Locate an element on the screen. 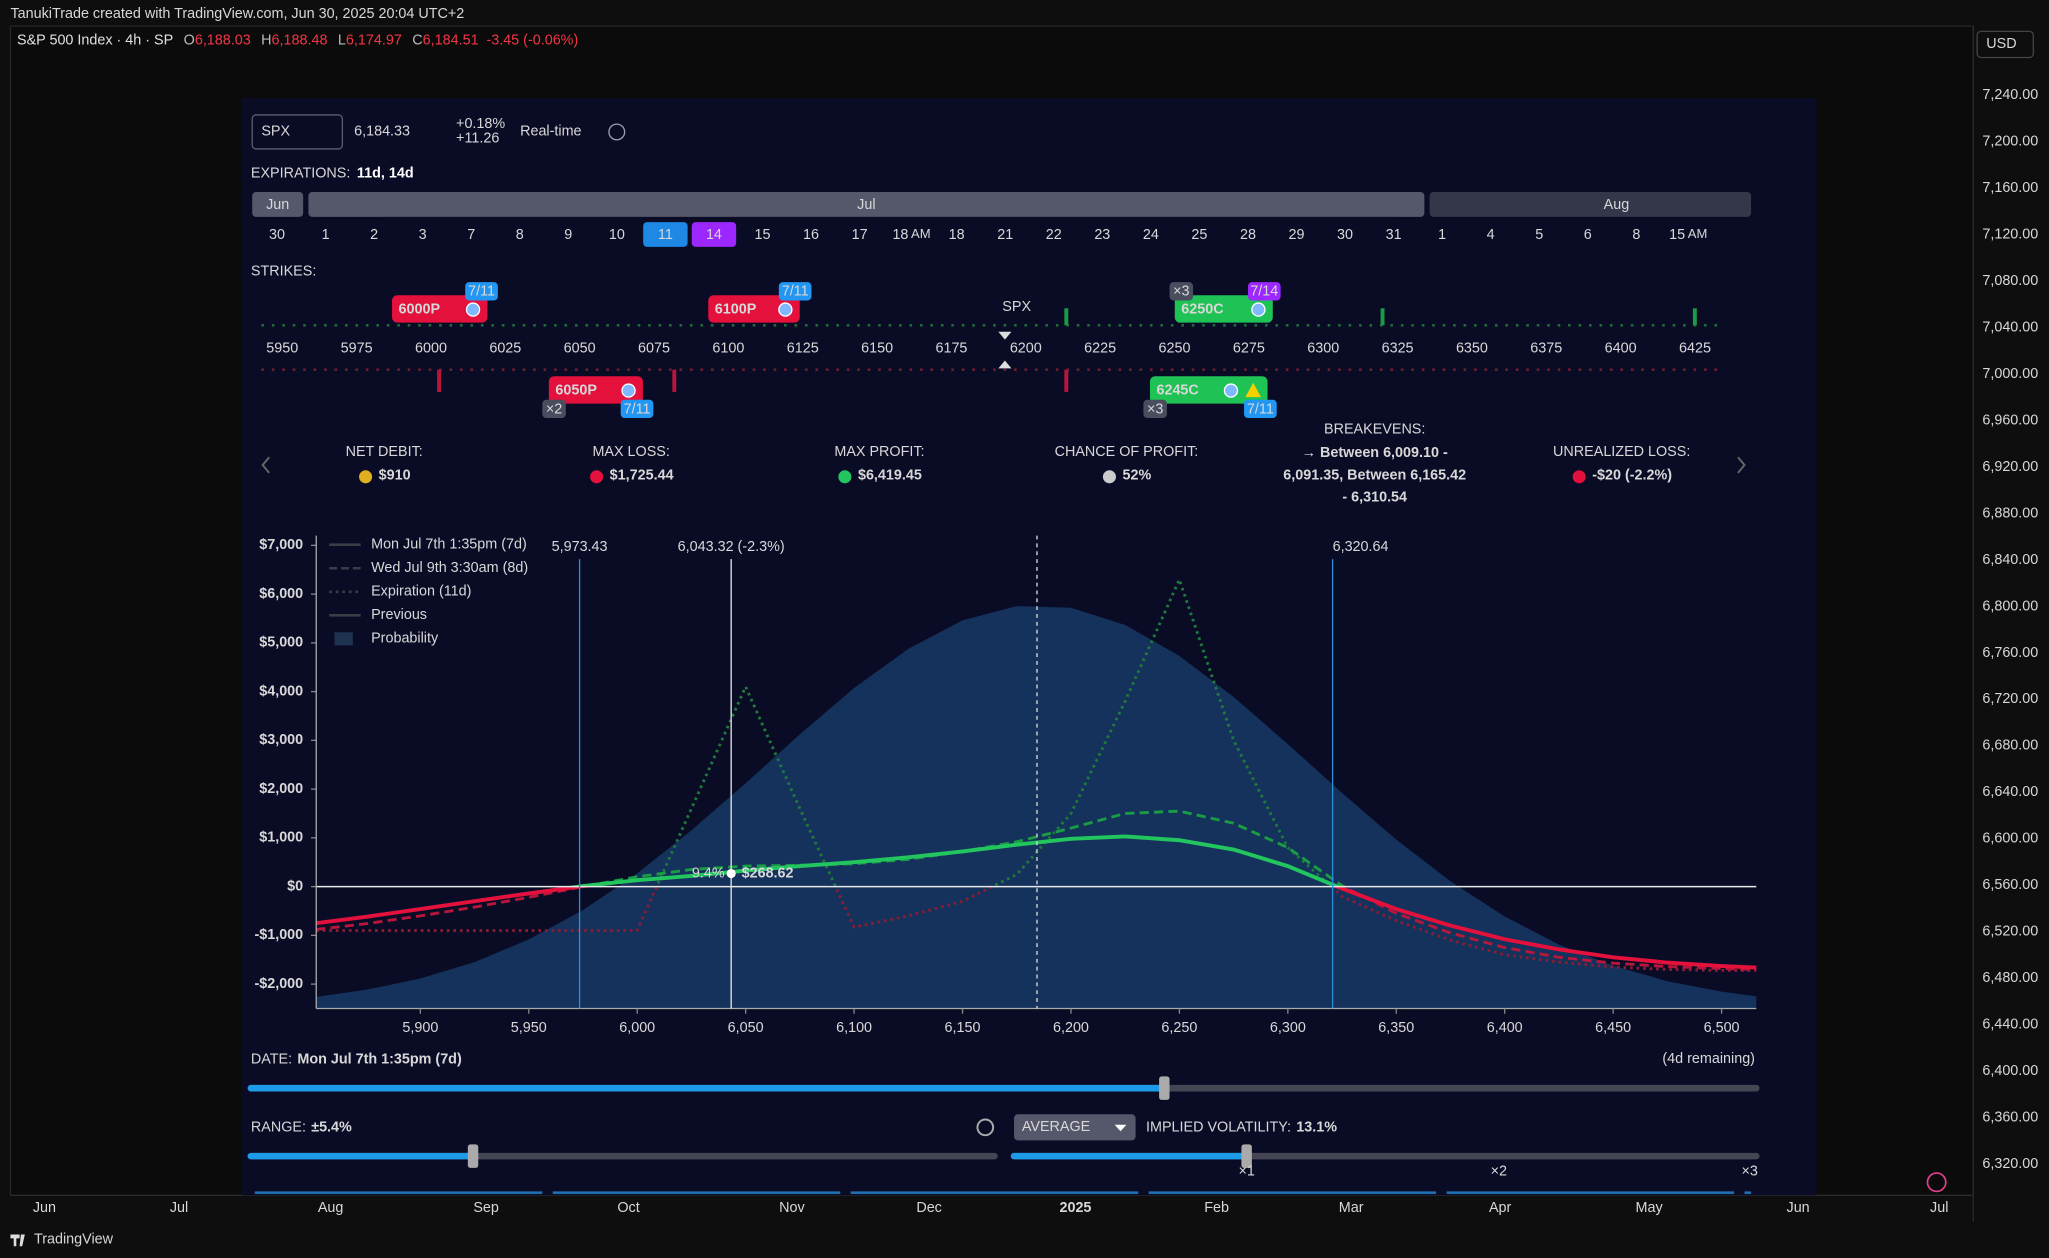  strike-tick: 6075 is located at coordinates (654, 349).